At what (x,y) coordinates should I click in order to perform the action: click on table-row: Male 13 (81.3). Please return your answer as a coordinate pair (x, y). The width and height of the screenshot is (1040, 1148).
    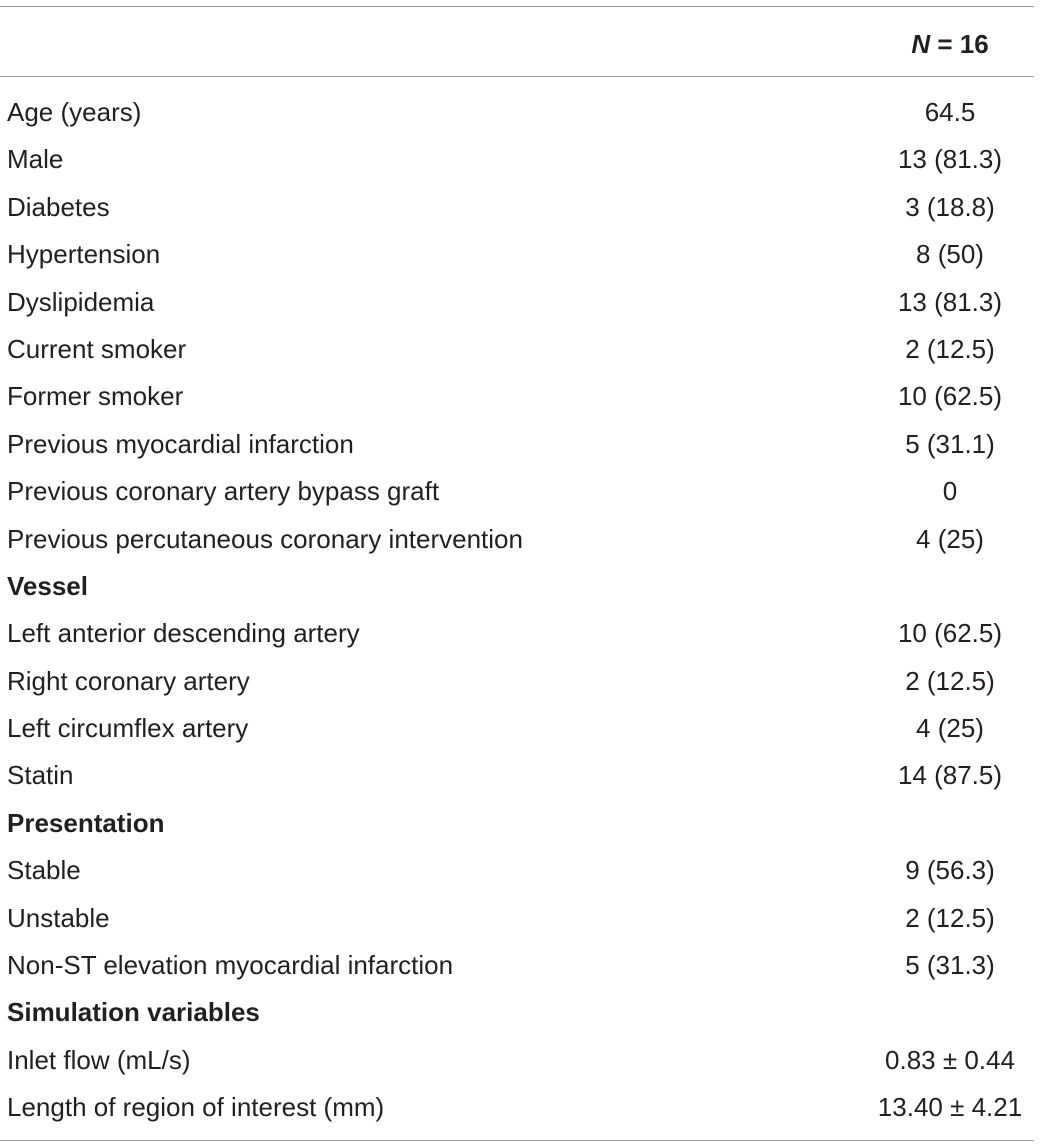
    Looking at the image, I should click on (517, 159).